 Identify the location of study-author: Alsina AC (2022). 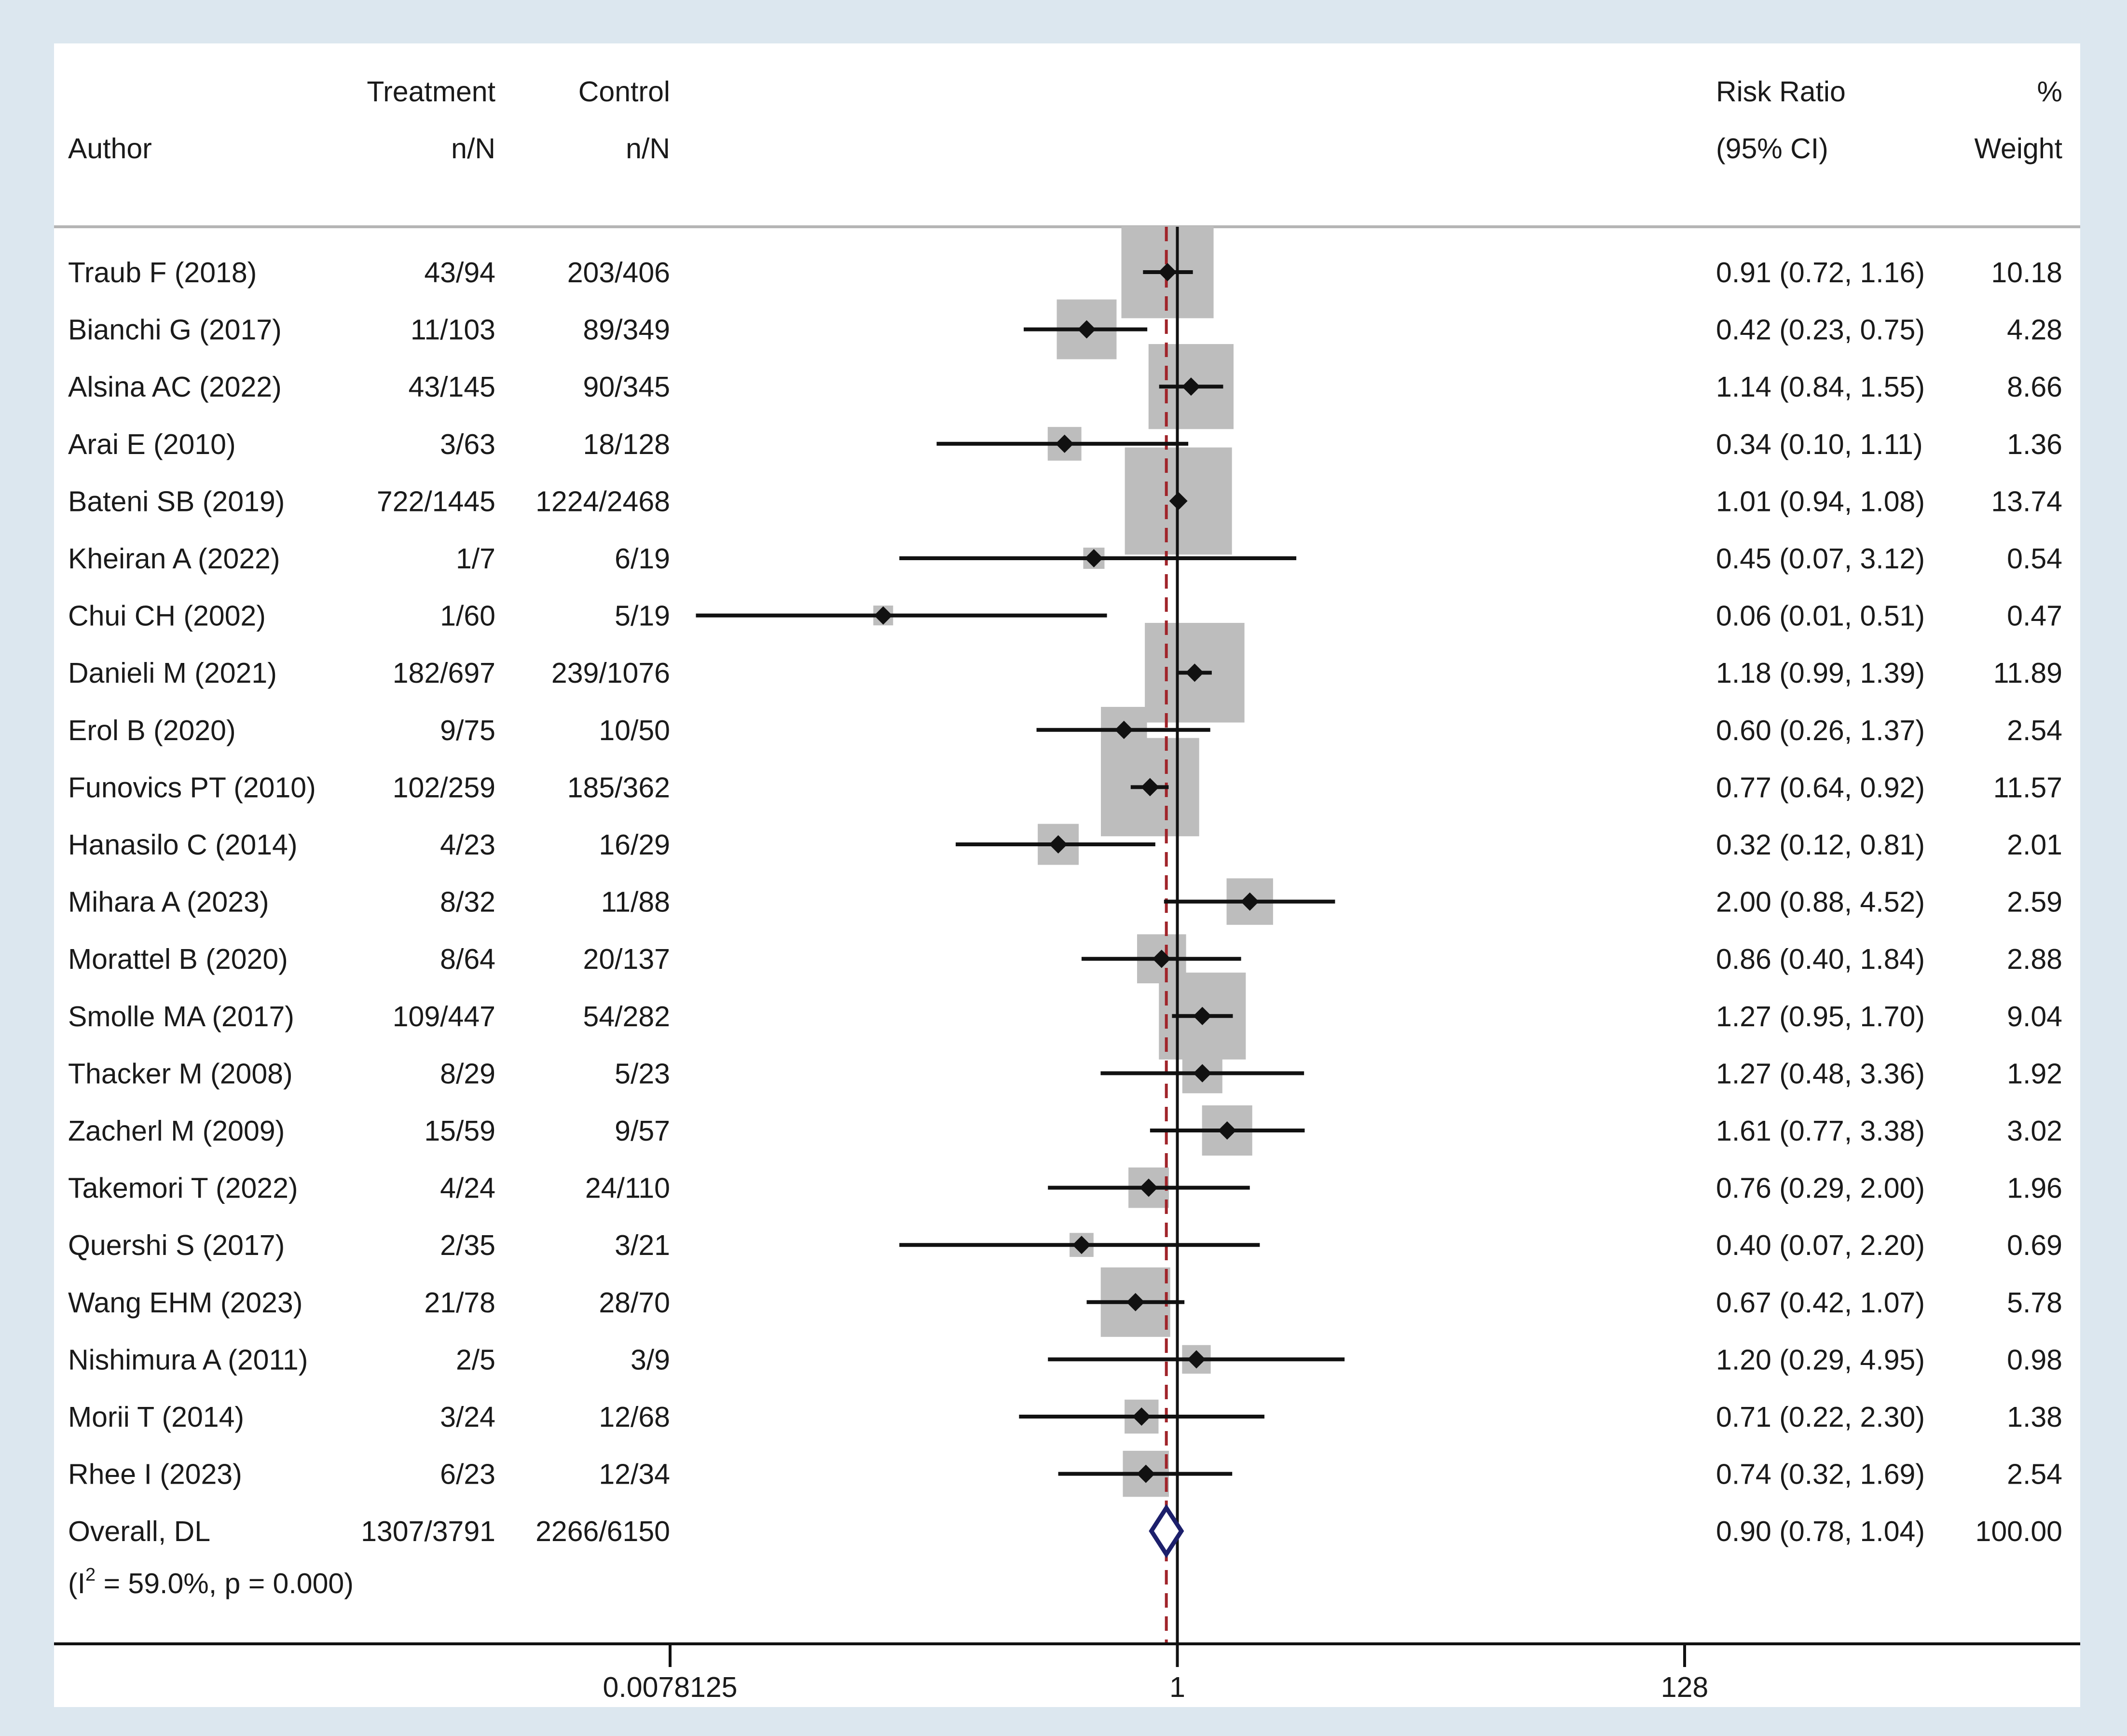
(175, 387).